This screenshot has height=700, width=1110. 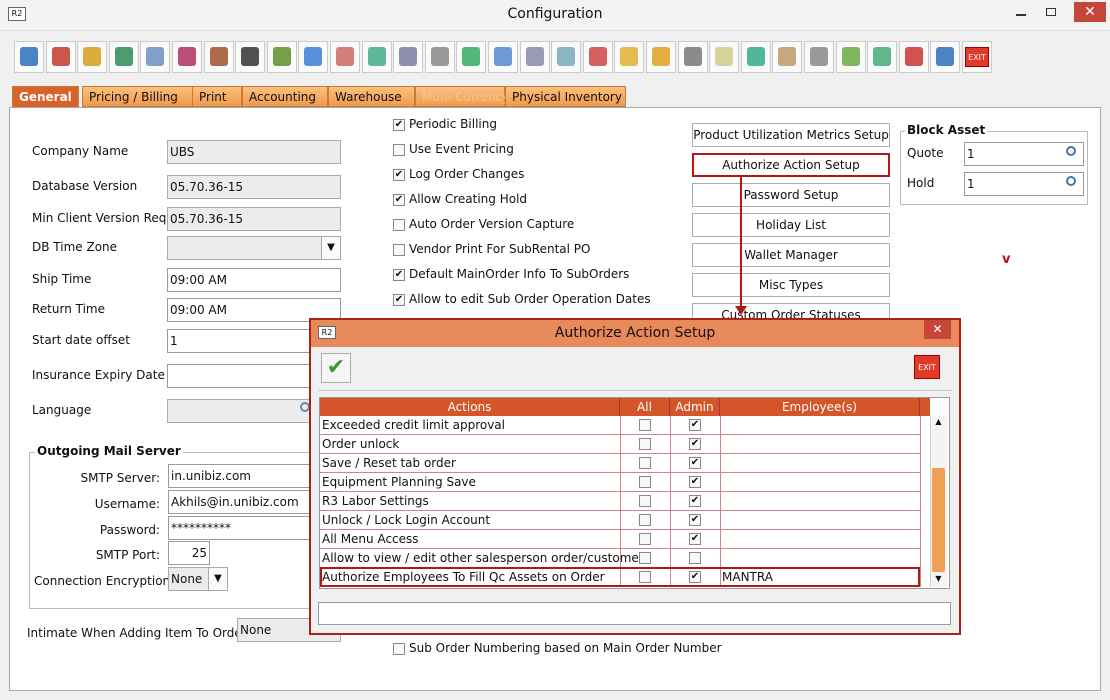 I want to click on action-cell: Save / Reset tab order, so click(x=389, y=463).